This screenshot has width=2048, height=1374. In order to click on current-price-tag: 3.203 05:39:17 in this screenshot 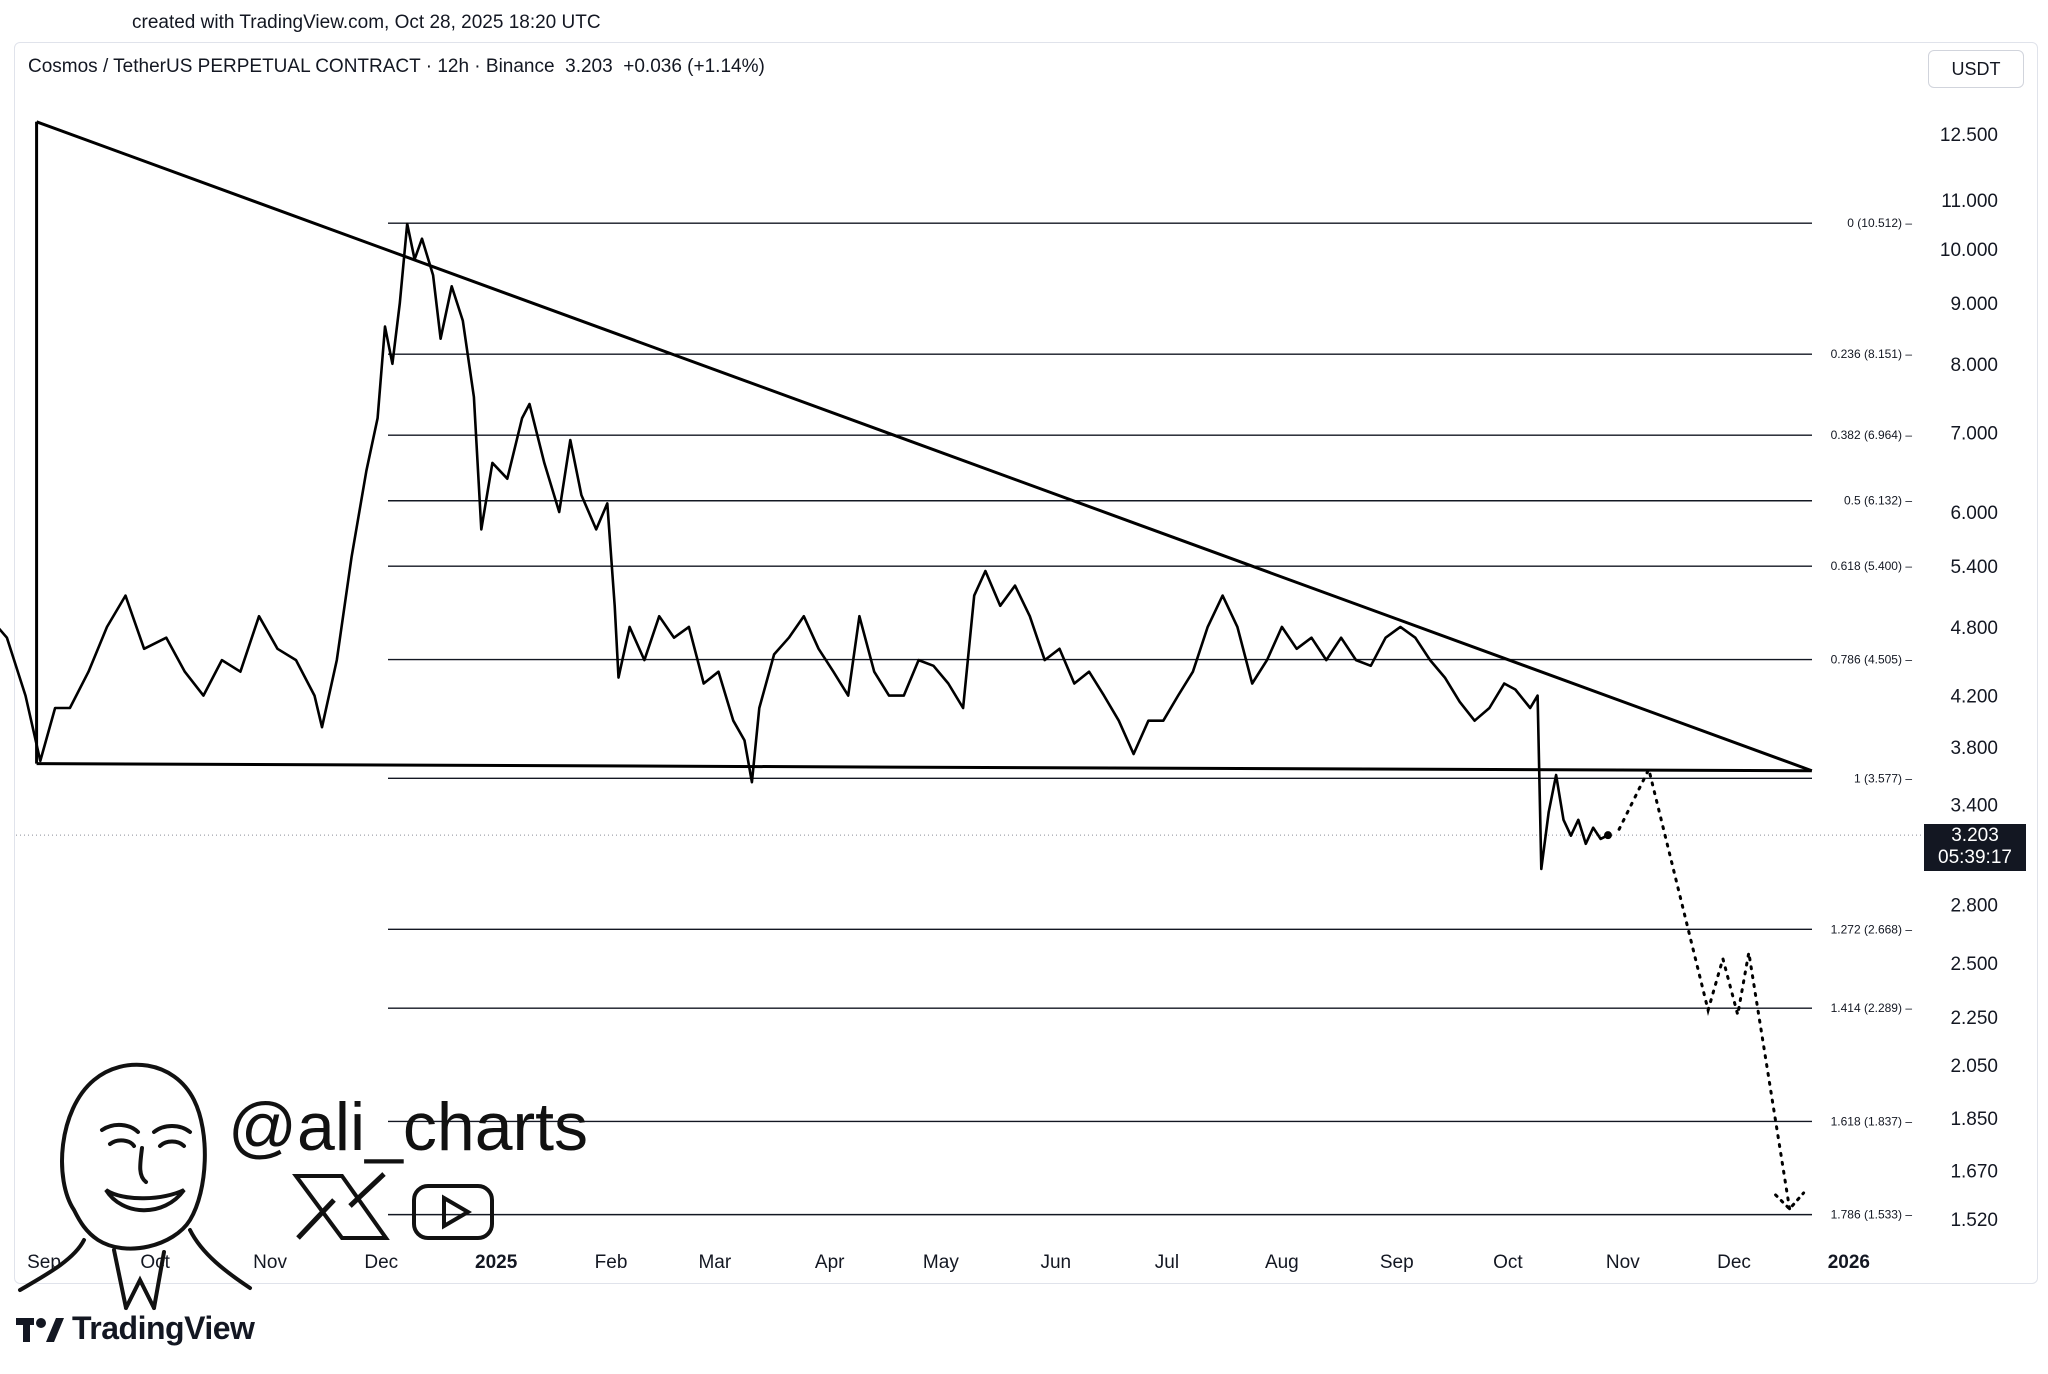, I will do `click(1975, 847)`.